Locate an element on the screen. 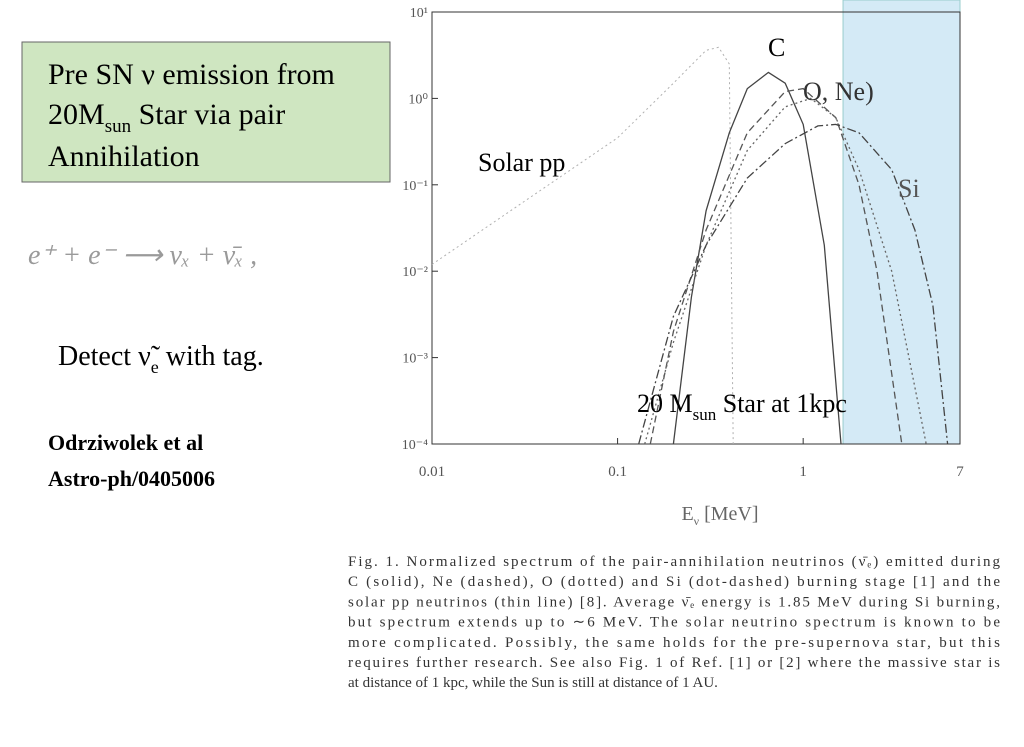  detect-sub: e is located at coordinates (155, 367).